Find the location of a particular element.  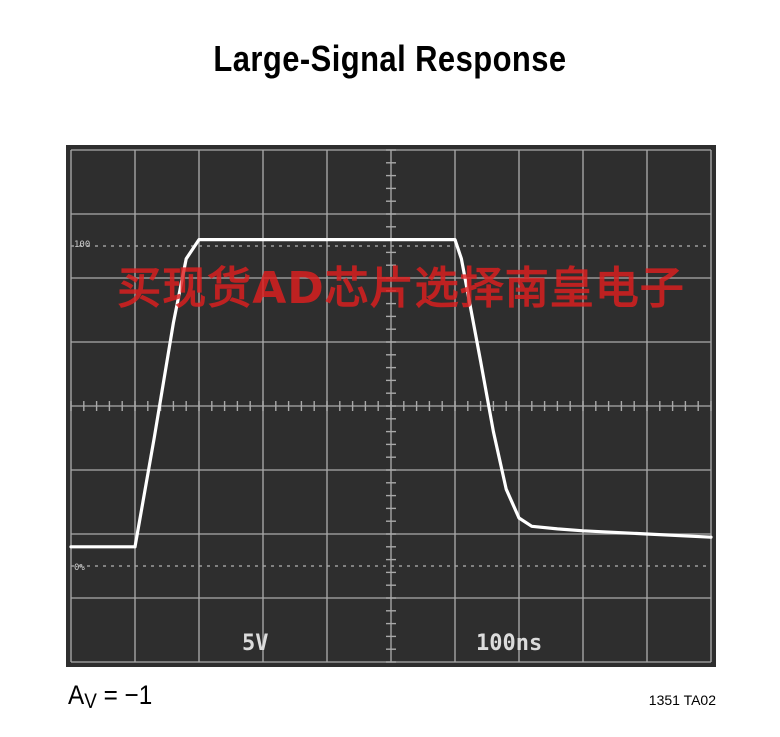

gain-subscript: V is located at coordinates (90, 701).